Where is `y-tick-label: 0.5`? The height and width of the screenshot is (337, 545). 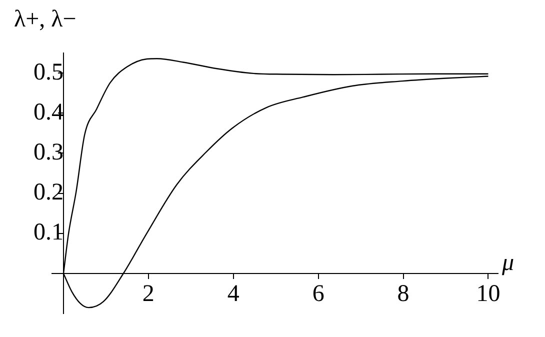
y-tick-label: 0.5 is located at coordinates (48, 72).